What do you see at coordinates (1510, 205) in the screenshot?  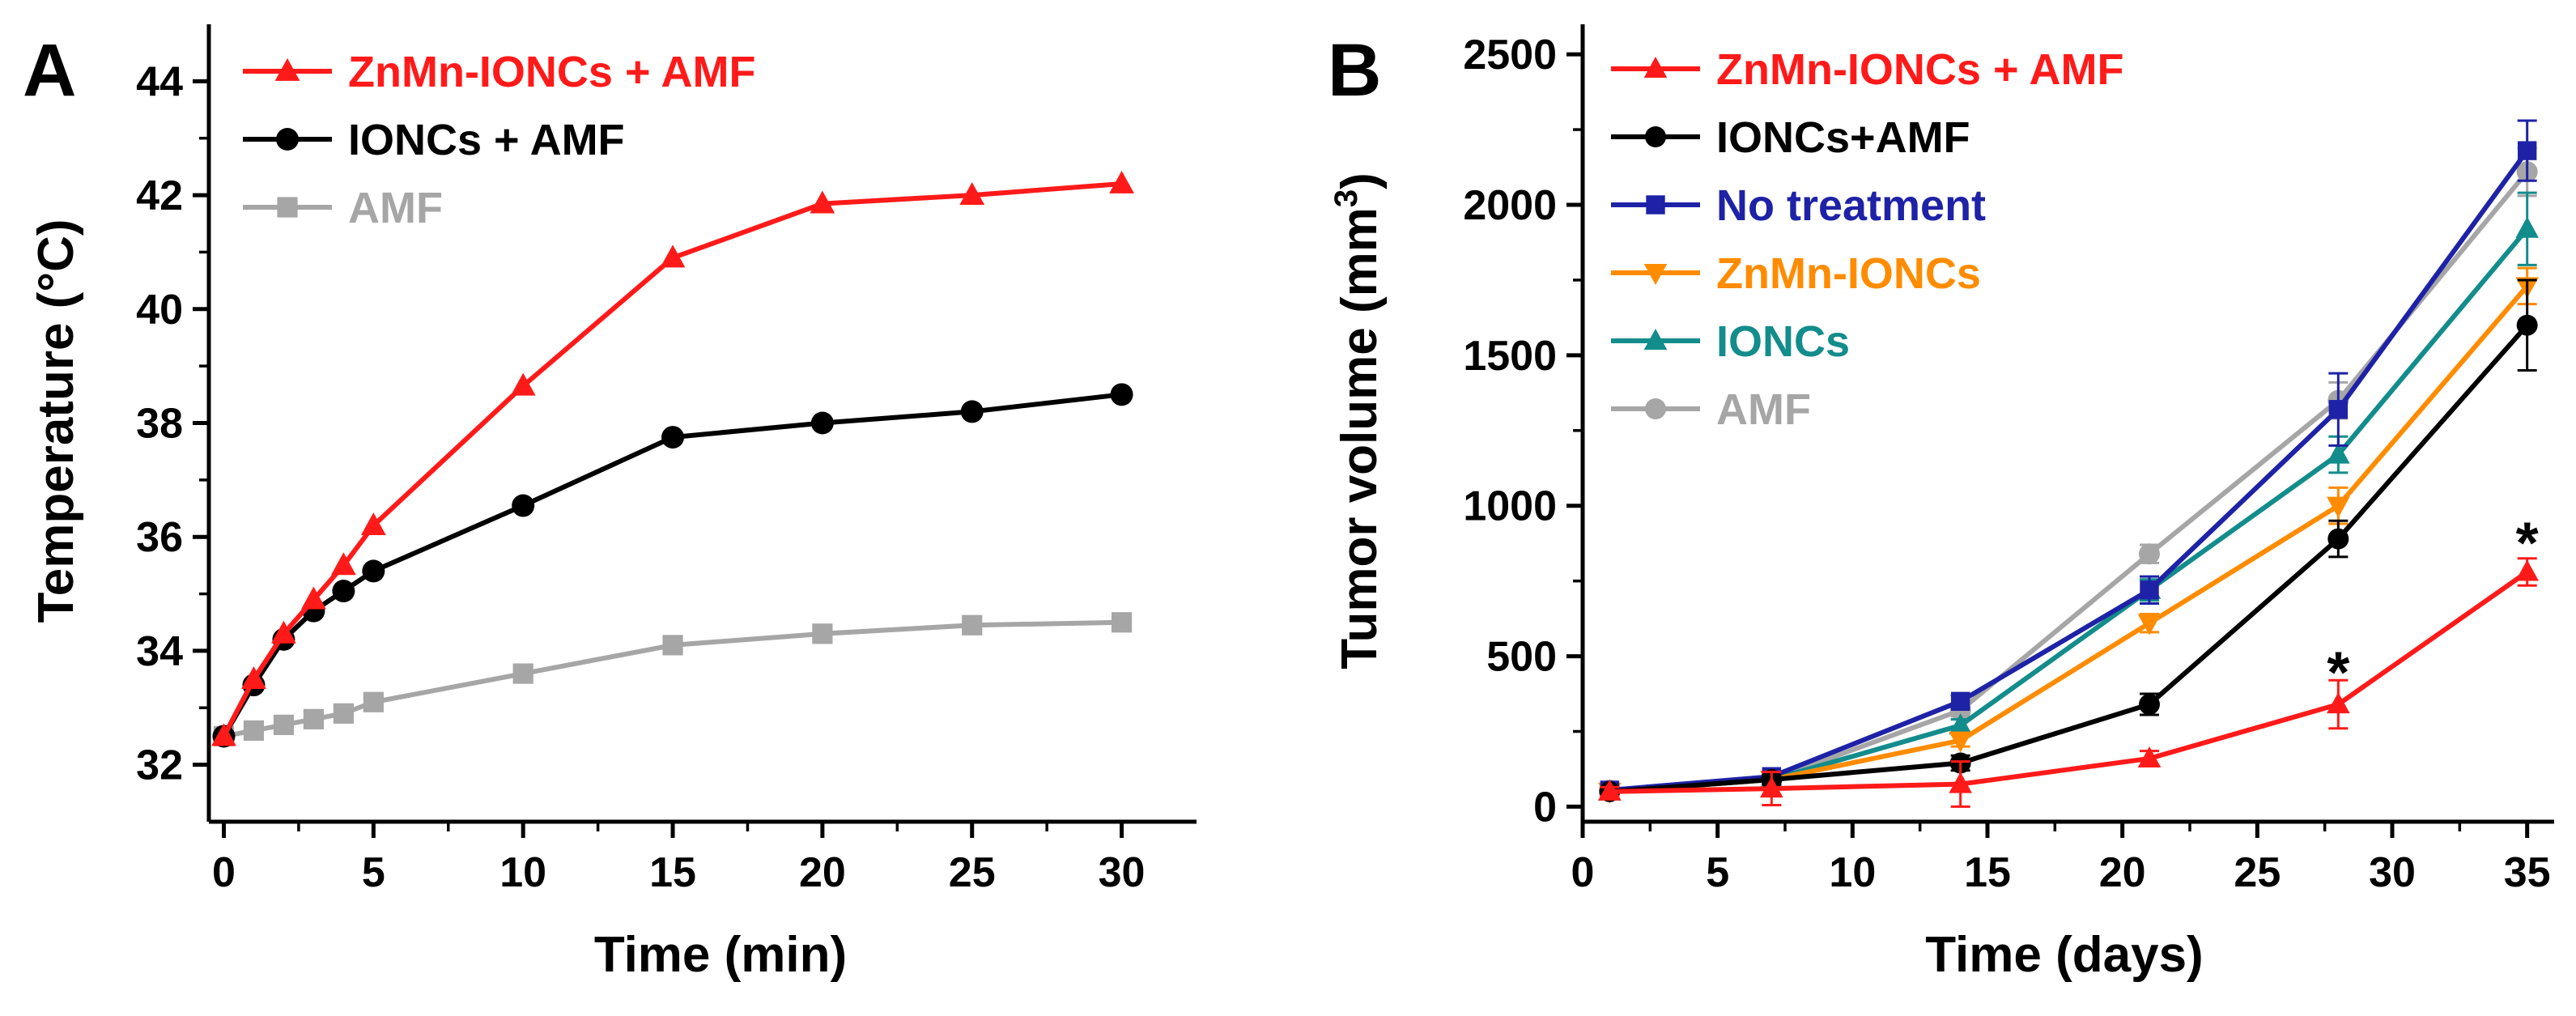 I see `panel-b-y-tick-label: 2000` at bounding box center [1510, 205].